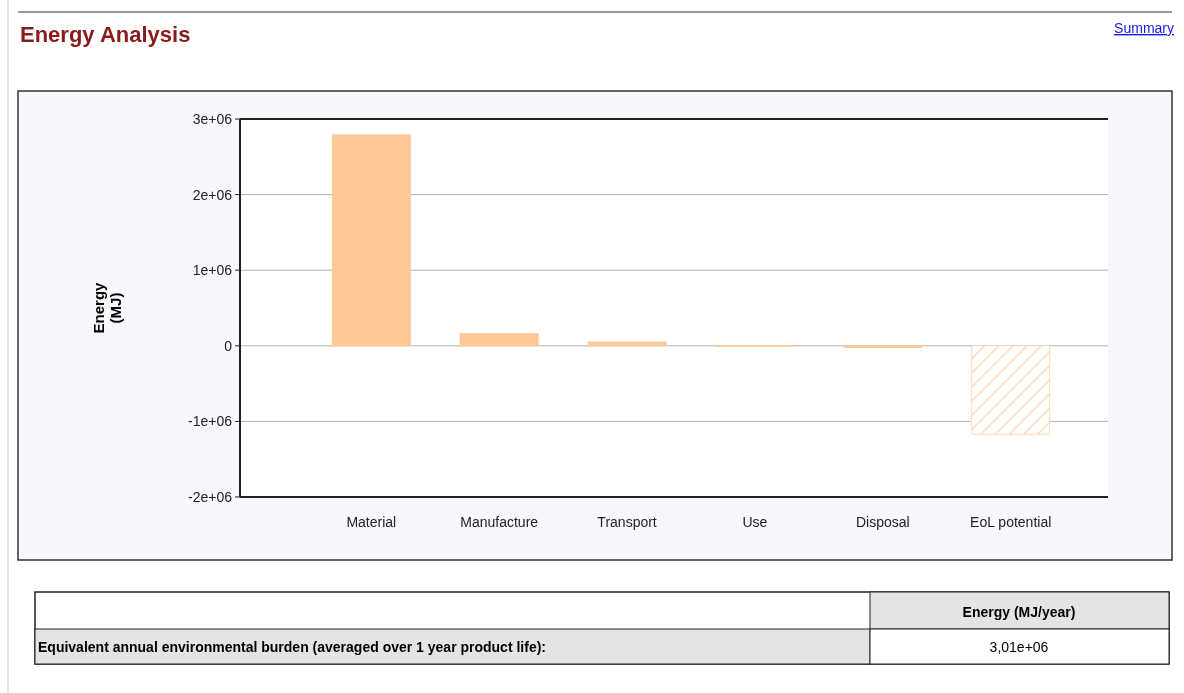 Image resolution: width=1184 pixels, height=693 pixels. Describe the element at coordinates (1019, 647) in the screenshot. I see `text: 3,01e+06` at that location.